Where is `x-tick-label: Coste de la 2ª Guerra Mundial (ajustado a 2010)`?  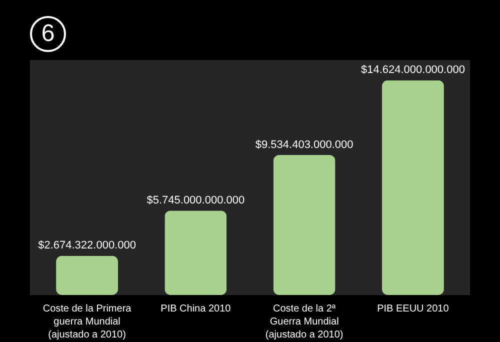
x-tick-label: Coste de la 2ª Guerra Mundial (ajustado a 2010) is located at coordinates (304, 322).